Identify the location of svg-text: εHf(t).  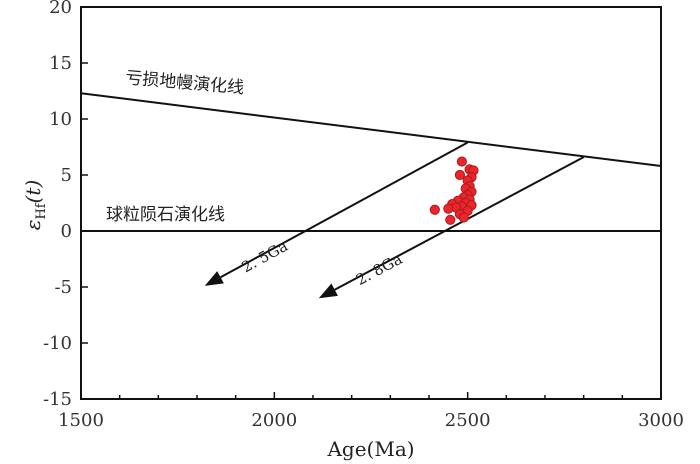
(35, 205).